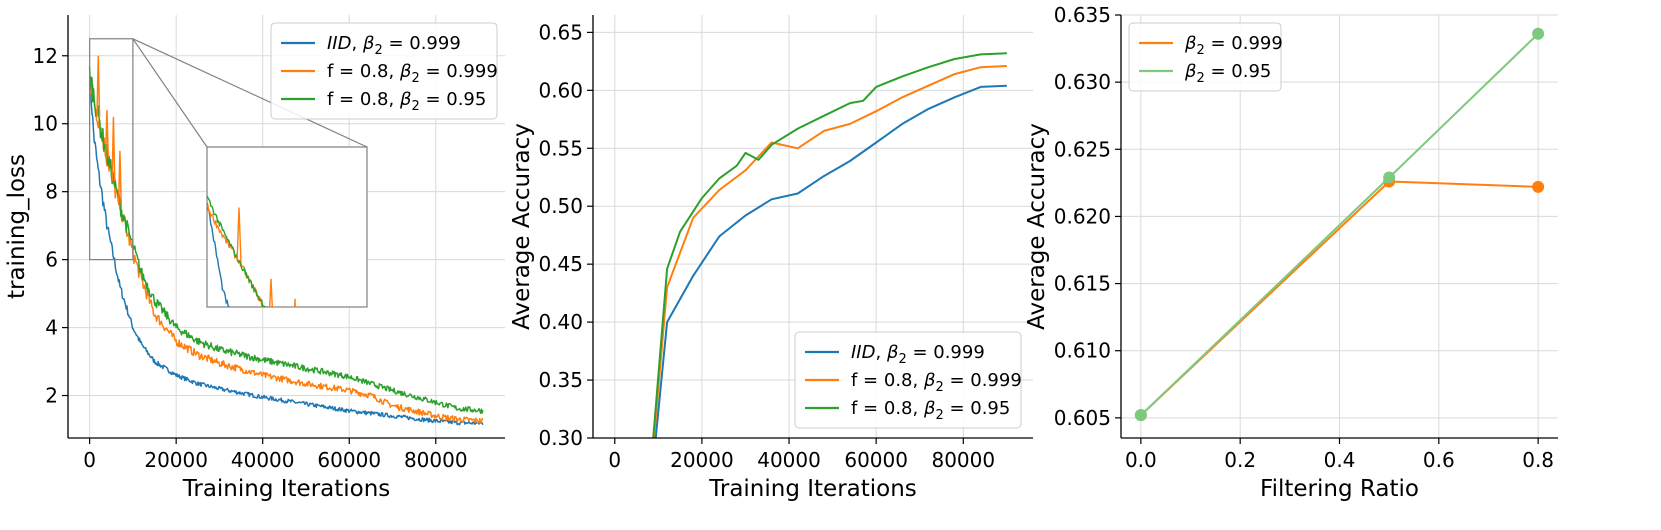 This screenshot has height=530, width=1661. Describe the element at coordinates (45, 124) in the screenshot. I see `y-tick-label: 10` at that location.